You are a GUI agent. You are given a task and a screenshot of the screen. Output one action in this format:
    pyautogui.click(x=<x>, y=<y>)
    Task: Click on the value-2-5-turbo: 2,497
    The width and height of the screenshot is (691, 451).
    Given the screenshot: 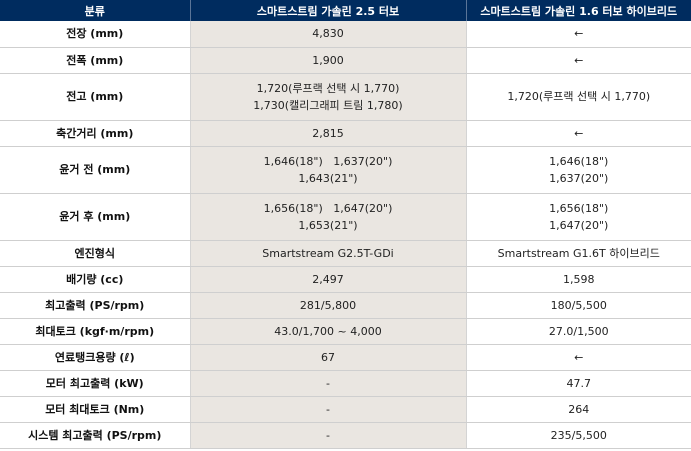 What is the action you would take?
    pyautogui.click(x=328, y=279)
    